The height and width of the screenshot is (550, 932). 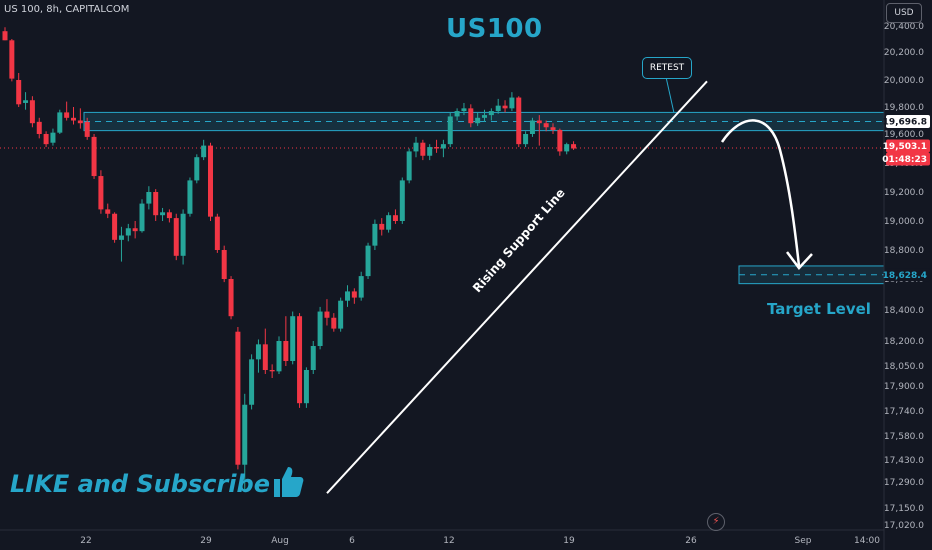 I want to click on target-level-label: Target Level, so click(x=819, y=309).